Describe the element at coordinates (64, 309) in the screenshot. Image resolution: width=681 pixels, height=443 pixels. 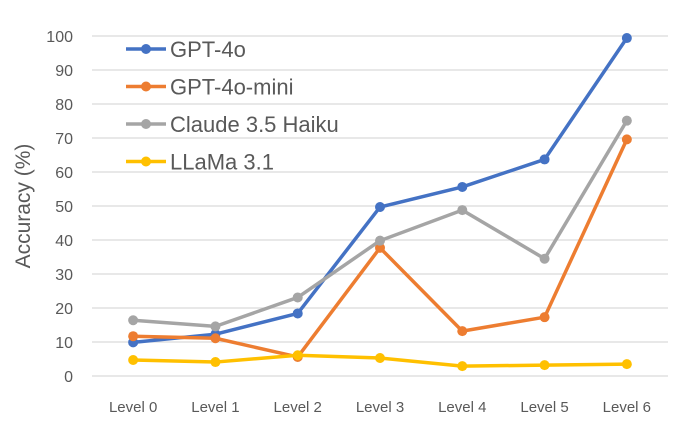
I see `y-tick-label: 20` at that location.